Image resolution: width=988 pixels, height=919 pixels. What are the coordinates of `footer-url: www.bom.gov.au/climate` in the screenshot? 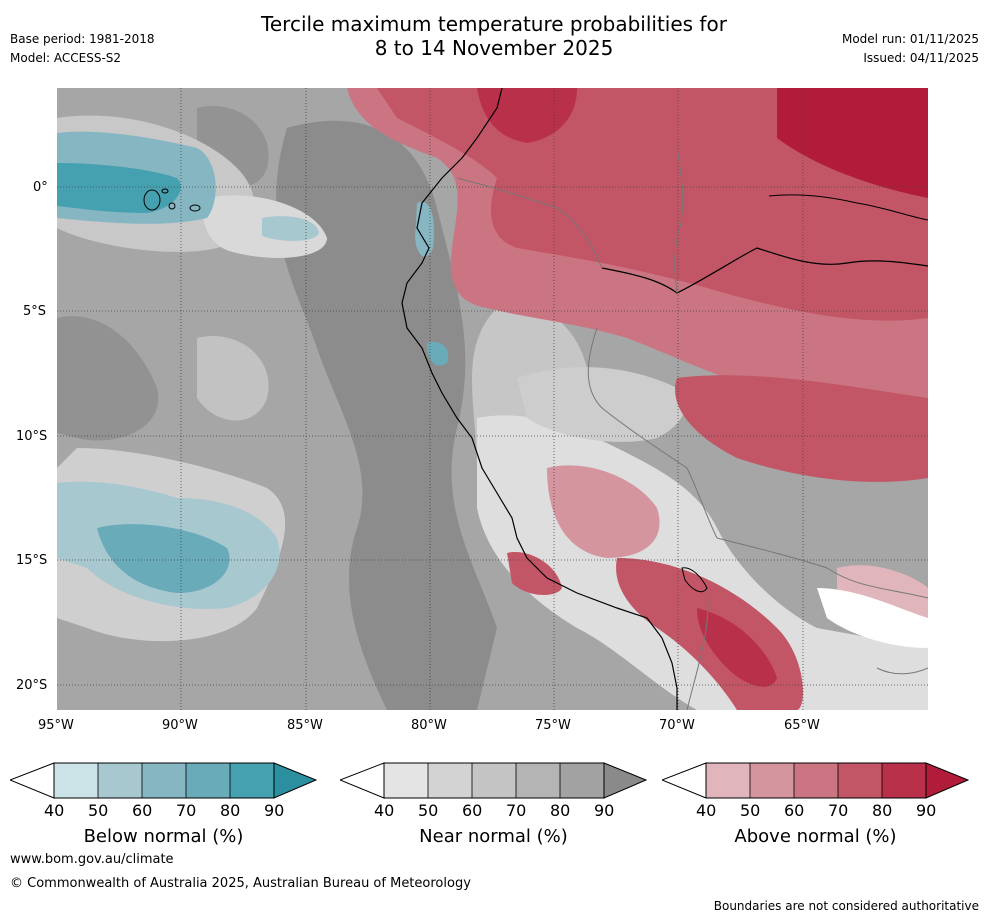 It's located at (92, 859).